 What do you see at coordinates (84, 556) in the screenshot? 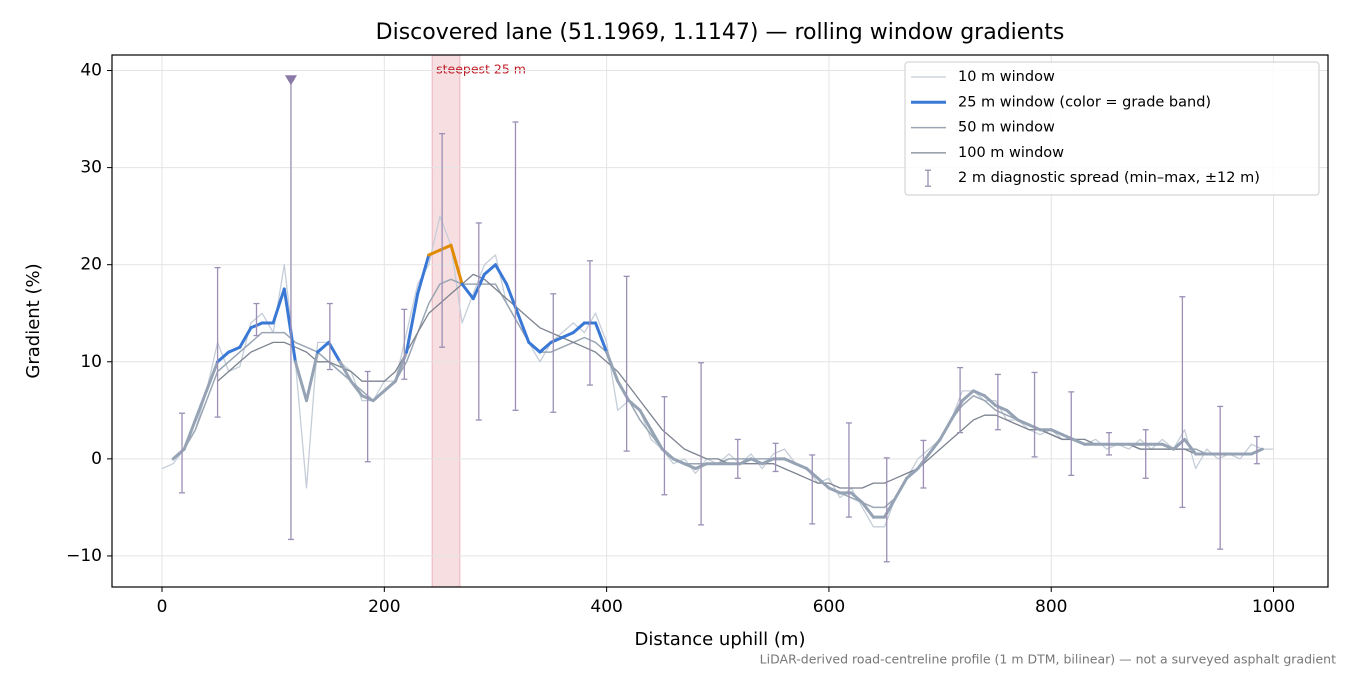
I see `y-tick-label: −10` at bounding box center [84, 556].